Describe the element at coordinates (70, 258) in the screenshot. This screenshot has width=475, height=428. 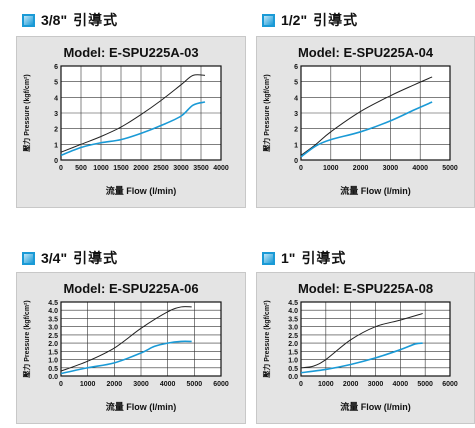
I see `panel-heading: 3/4" 引導式` at that location.